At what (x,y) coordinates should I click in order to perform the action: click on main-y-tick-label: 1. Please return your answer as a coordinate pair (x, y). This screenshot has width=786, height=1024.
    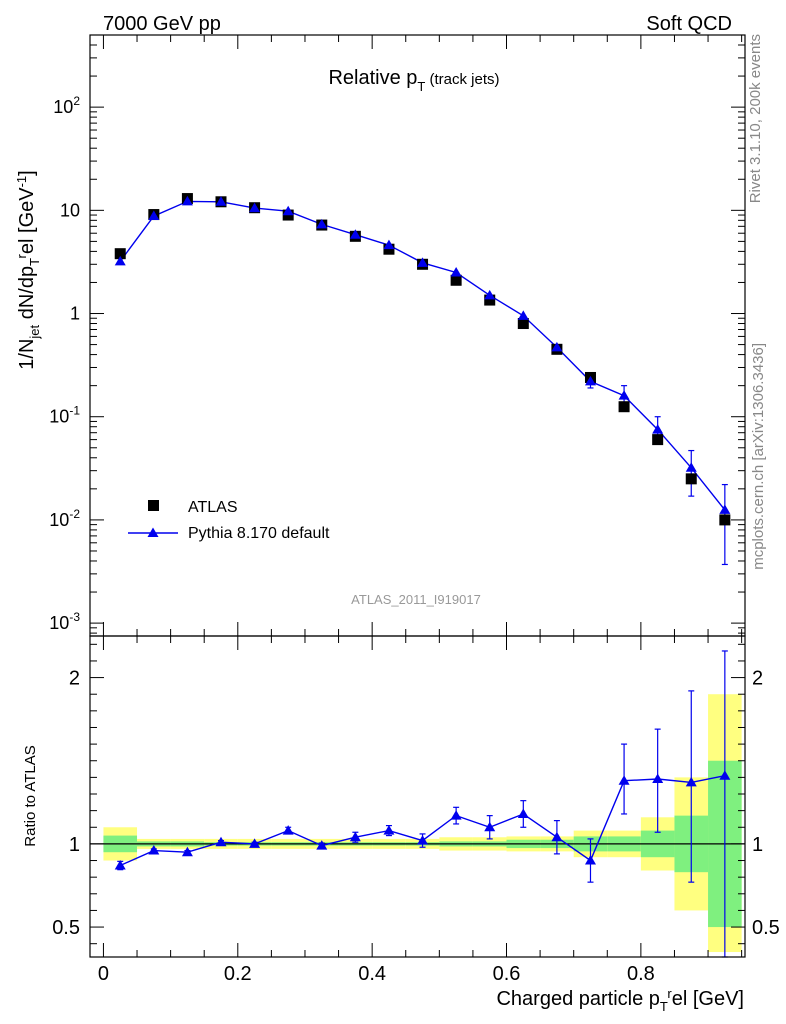
    Looking at the image, I should click on (75, 314).